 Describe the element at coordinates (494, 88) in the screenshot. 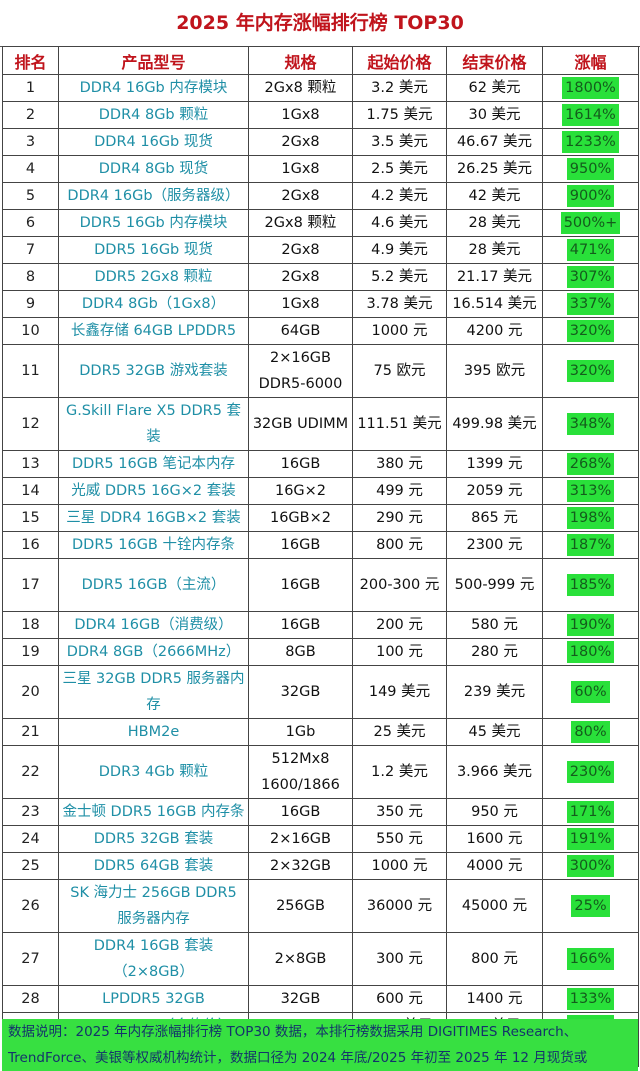

I see `end-price-cell: 62 美元` at that location.